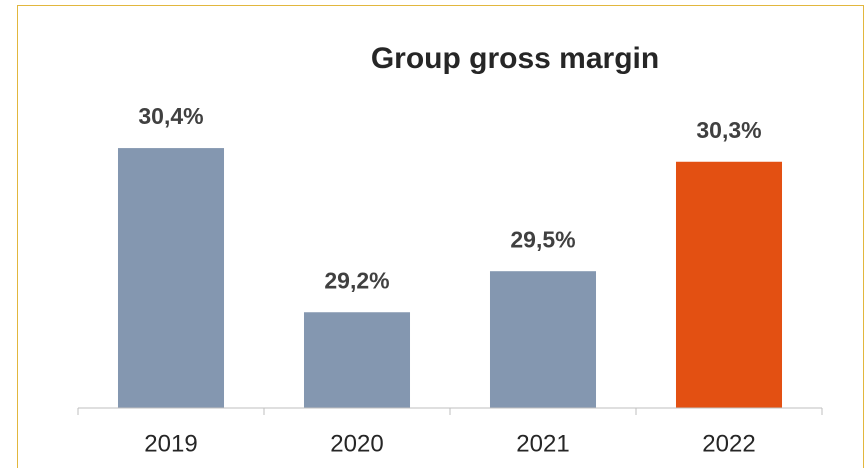  What do you see at coordinates (728, 443) in the screenshot?
I see `x-tick-label: 2022` at bounding box center [728, 443].